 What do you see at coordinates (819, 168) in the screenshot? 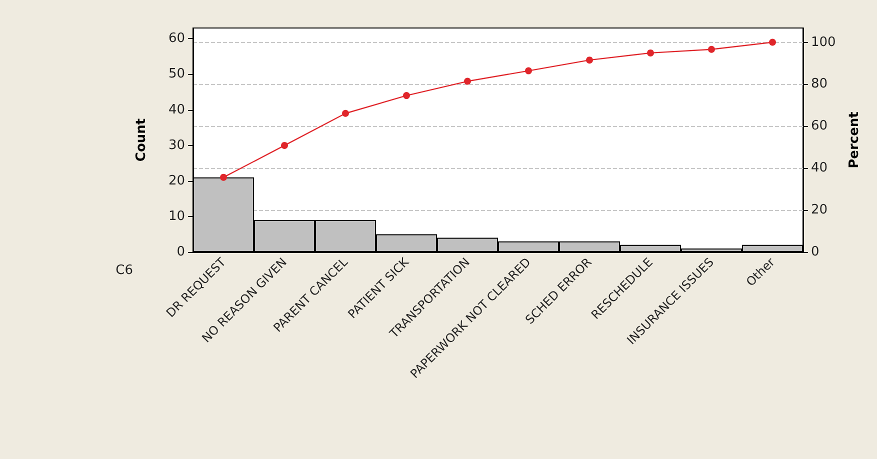
I see `y2-tick-label: 40` at bounding box center [819, 168].